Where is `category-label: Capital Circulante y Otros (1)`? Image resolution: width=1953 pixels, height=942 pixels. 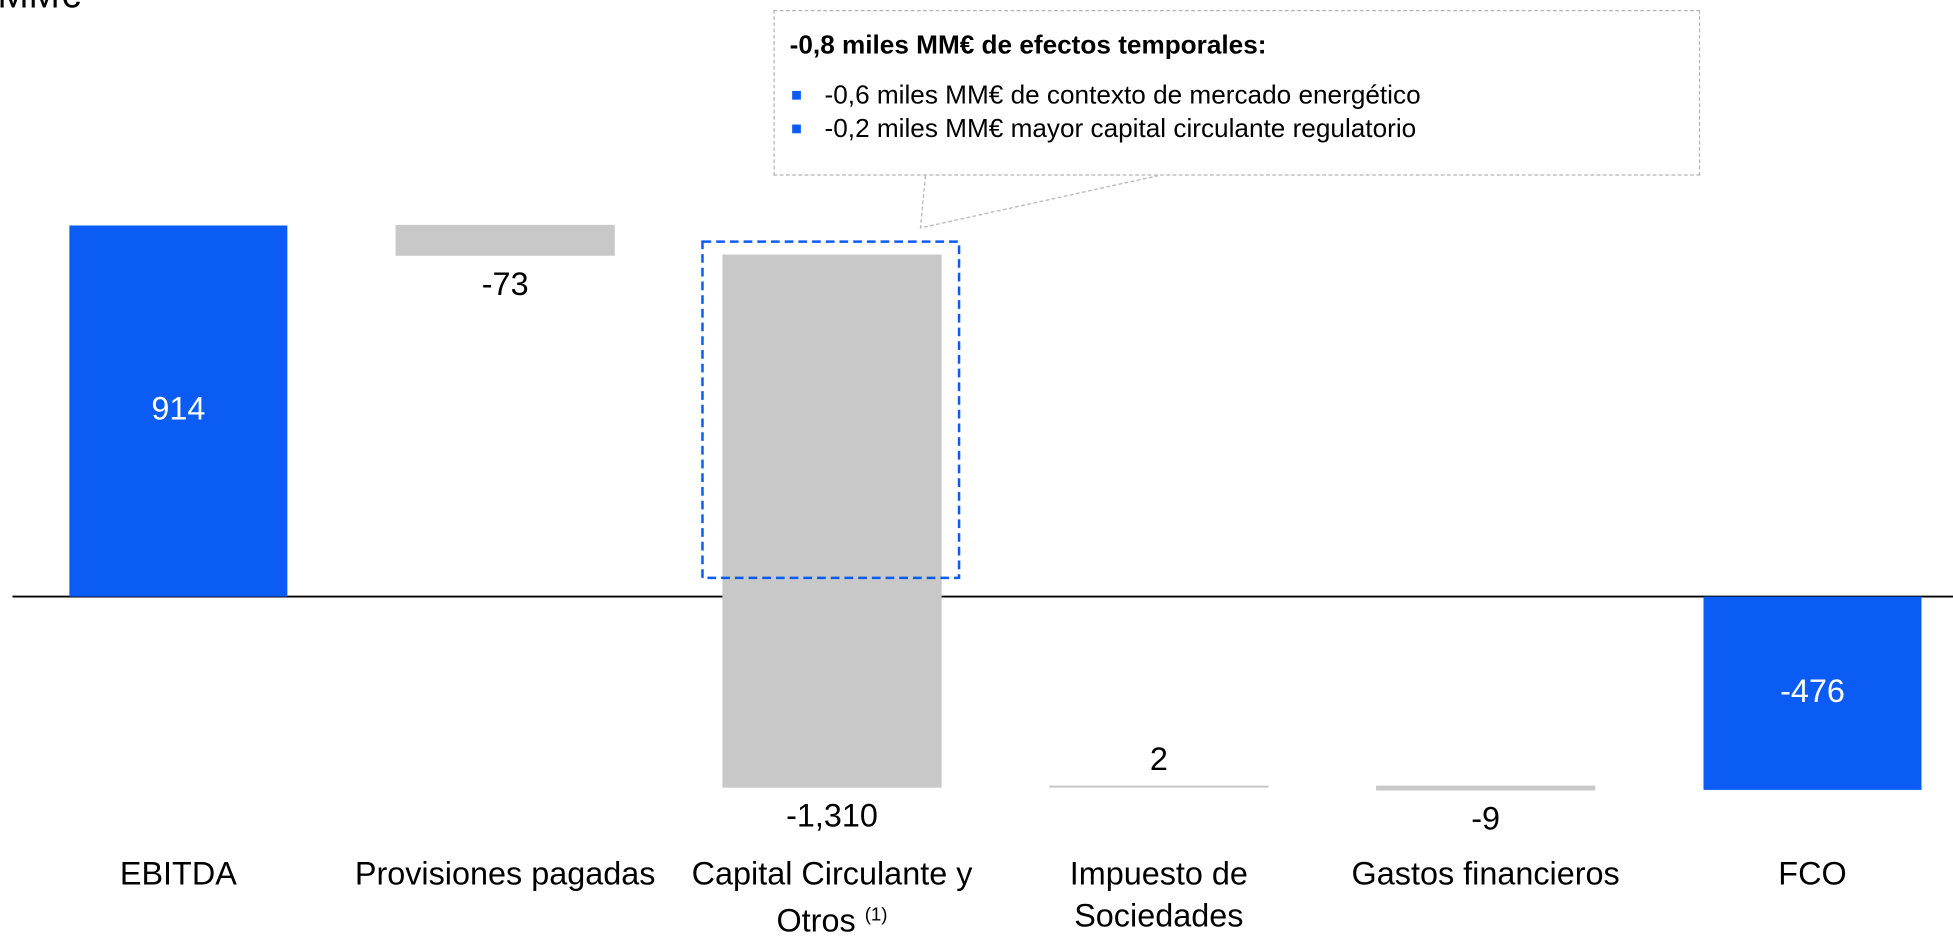 category-label: Capital Circulante y Otros (1) is located at coordinates (832, 897).